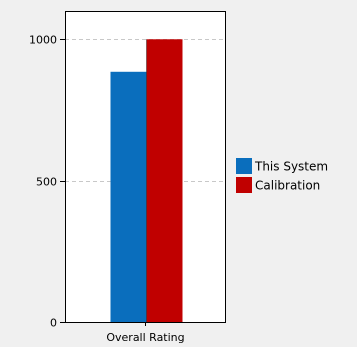 The image size is (357, 347). I want to click on legend: This System Calibration, so click(282, 175).